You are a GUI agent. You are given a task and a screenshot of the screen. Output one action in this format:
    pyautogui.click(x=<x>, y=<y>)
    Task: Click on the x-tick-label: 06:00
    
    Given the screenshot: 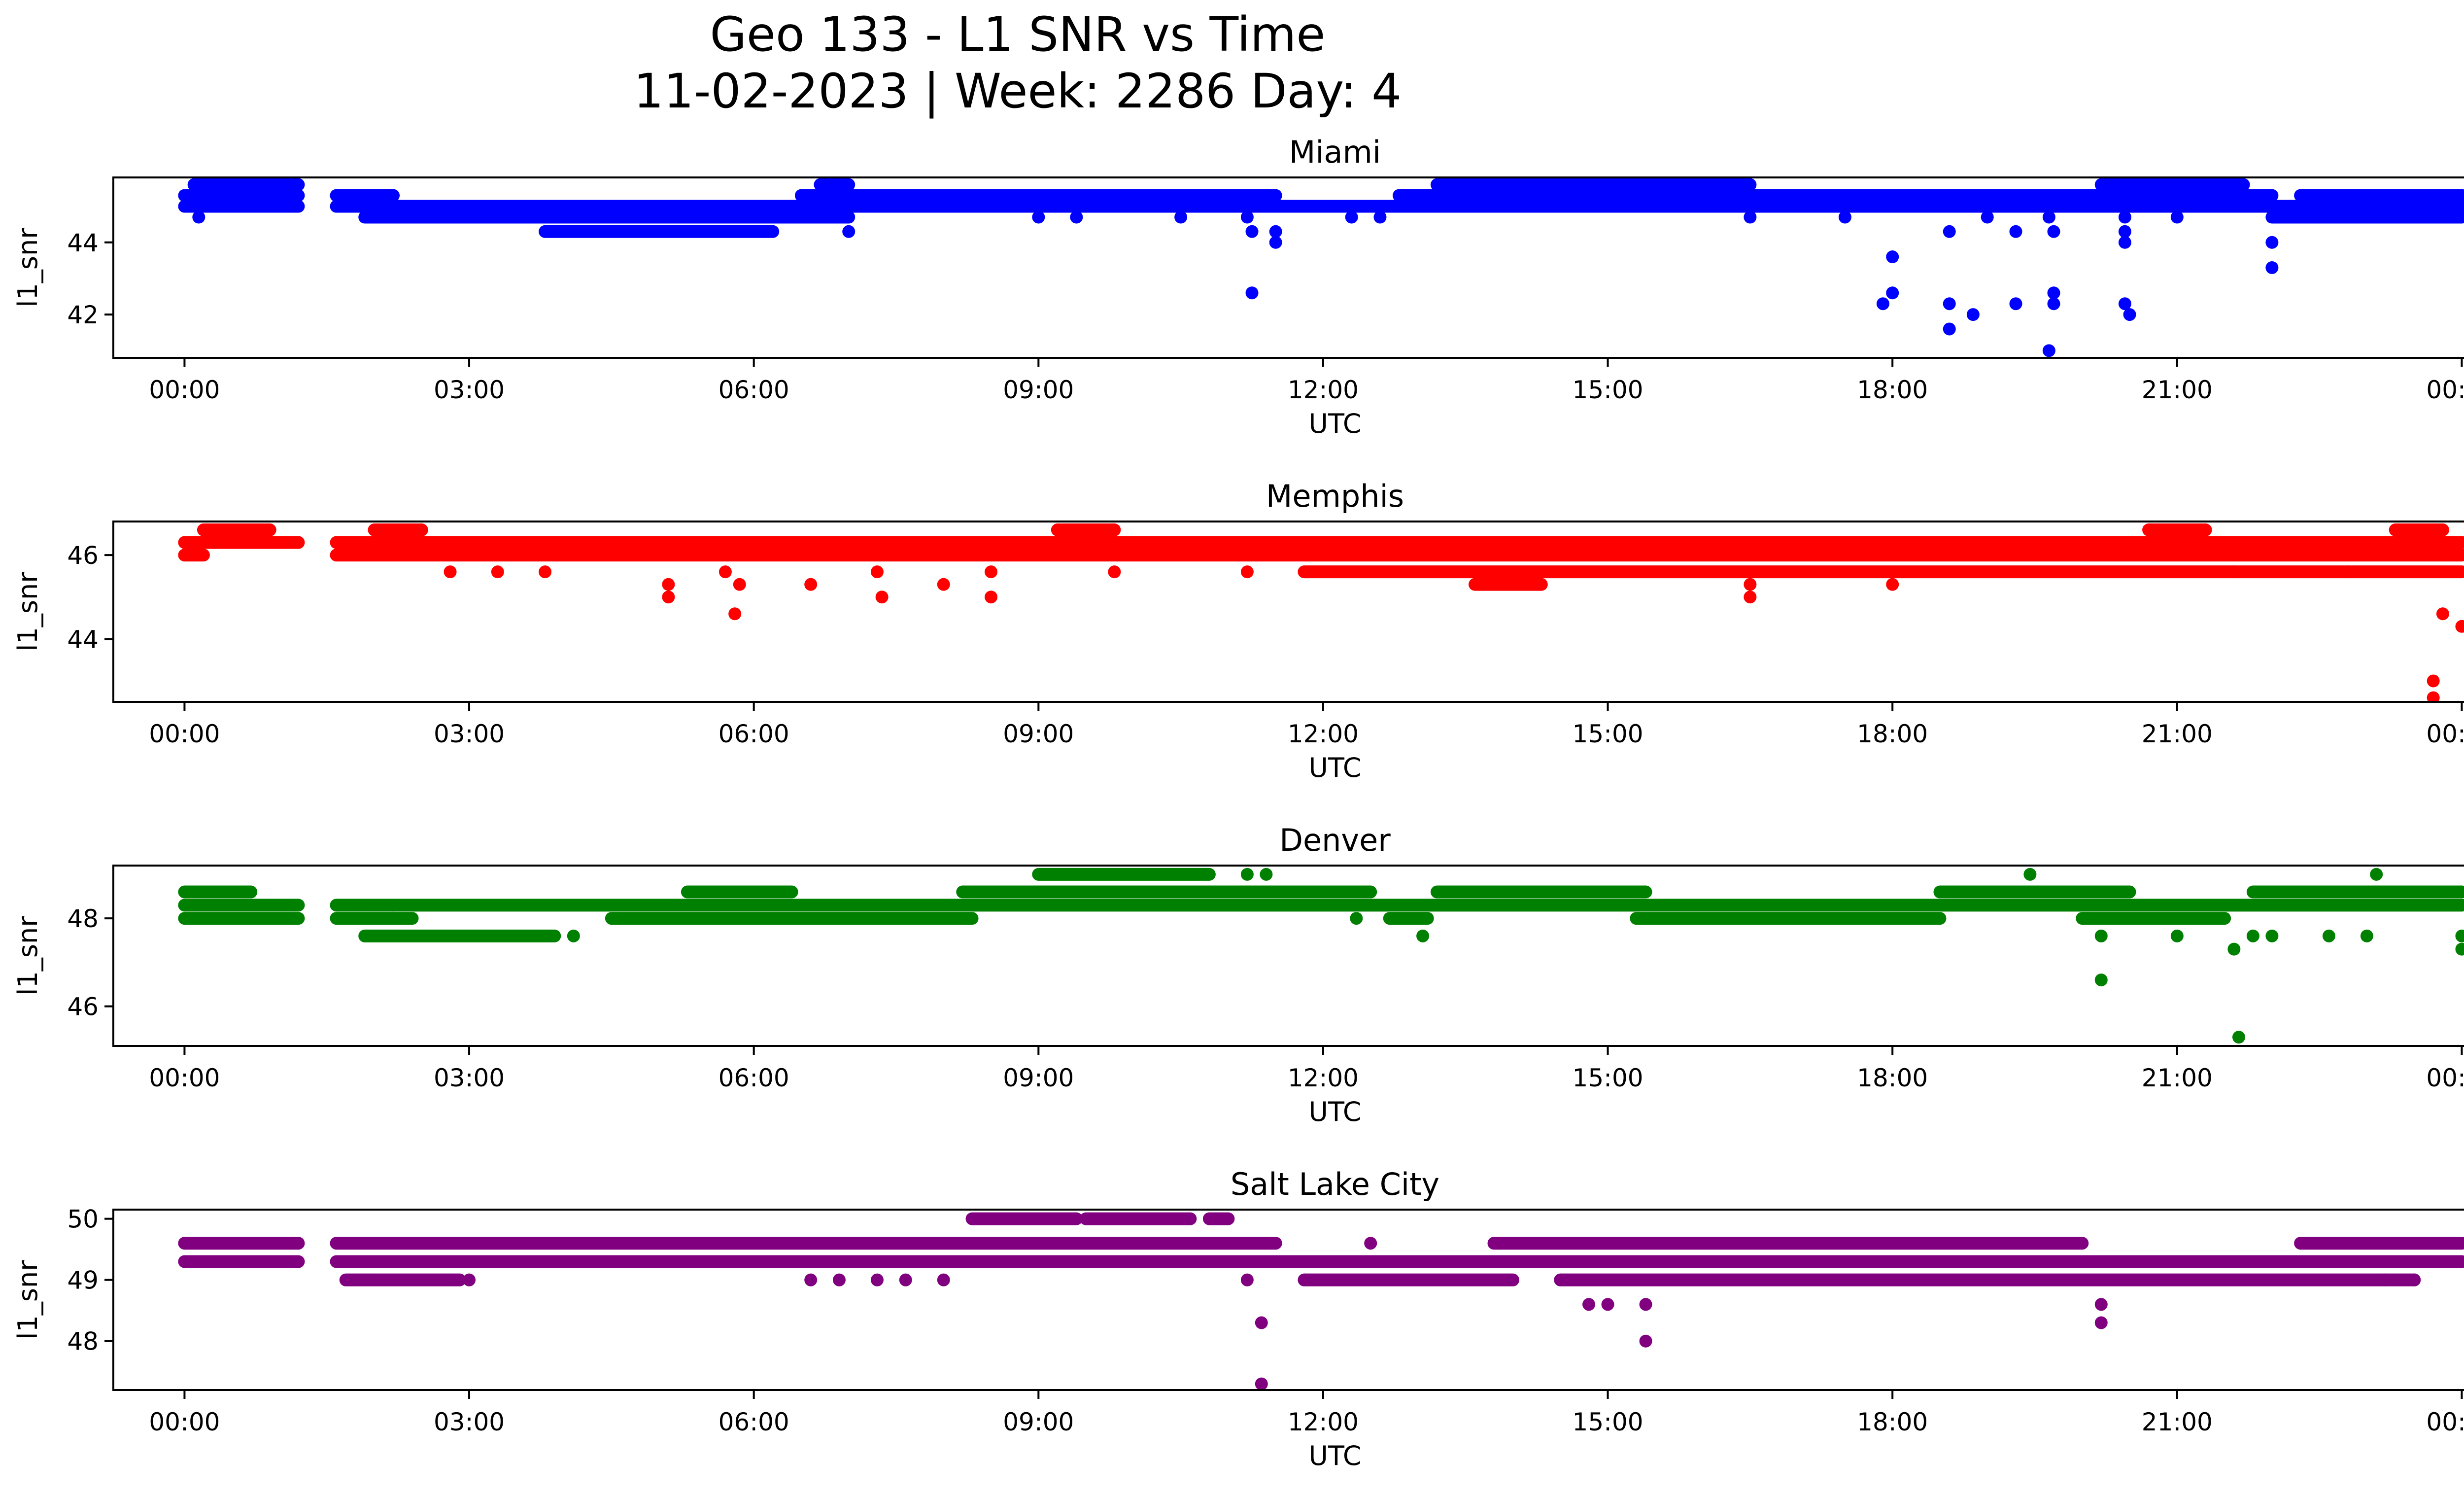 What is the action you would take?
    pyautogui.click(x=754, y=1078)
    